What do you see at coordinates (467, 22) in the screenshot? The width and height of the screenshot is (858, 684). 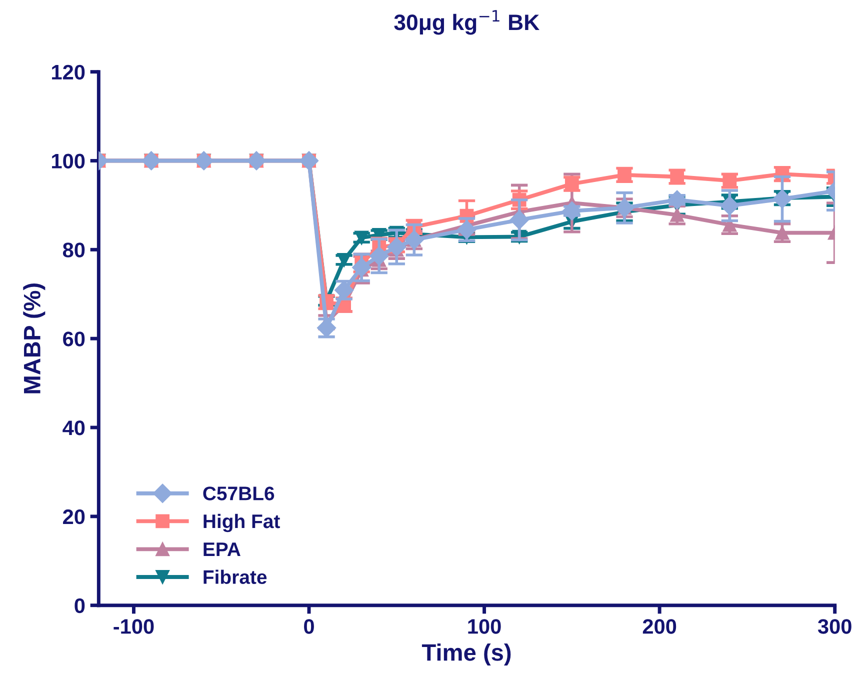 I see `chart-title: 30μg kg$^{−1}$ BK` at bounding box center [467, 22].